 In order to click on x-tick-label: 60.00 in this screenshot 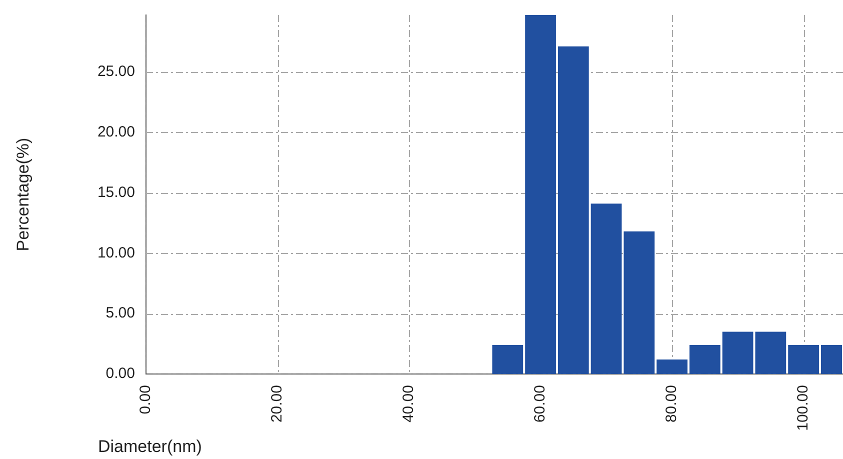, I will do `click(540, 404)`.